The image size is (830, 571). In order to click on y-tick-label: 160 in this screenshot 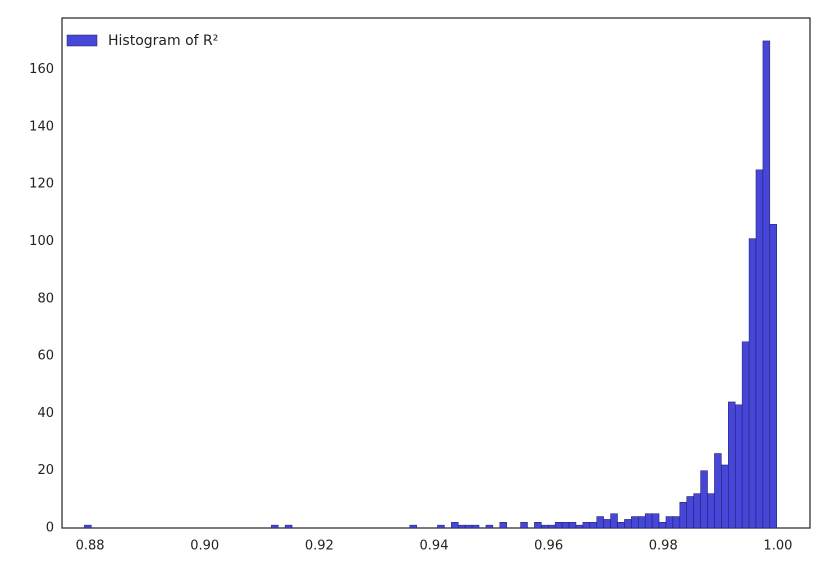, I will do `click(41, 69)`.